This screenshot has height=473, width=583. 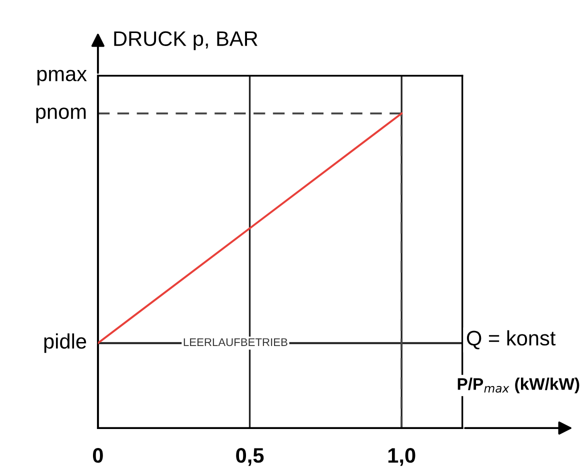 I want to click on y-axis-title: DRUCK p, BAR, so click(x=186, y=40).